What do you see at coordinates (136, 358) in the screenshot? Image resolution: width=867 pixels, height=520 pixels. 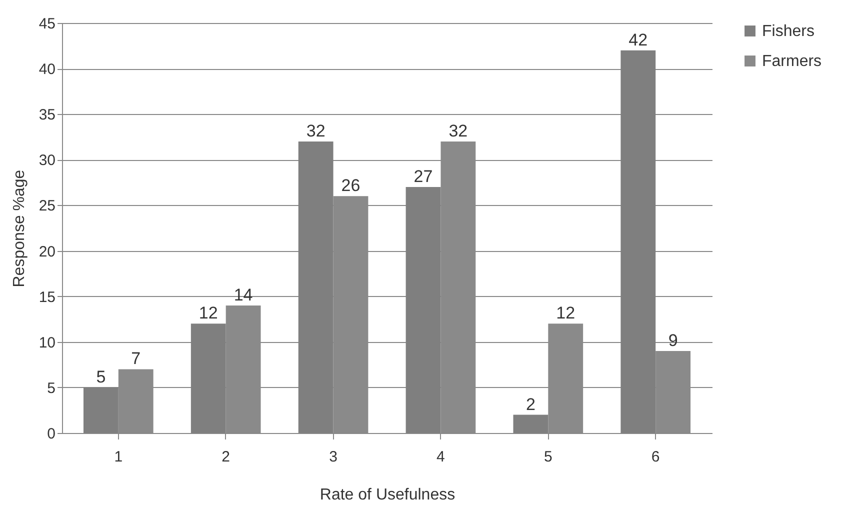 I see `data-label: 7` at bounding box center [136, 358].